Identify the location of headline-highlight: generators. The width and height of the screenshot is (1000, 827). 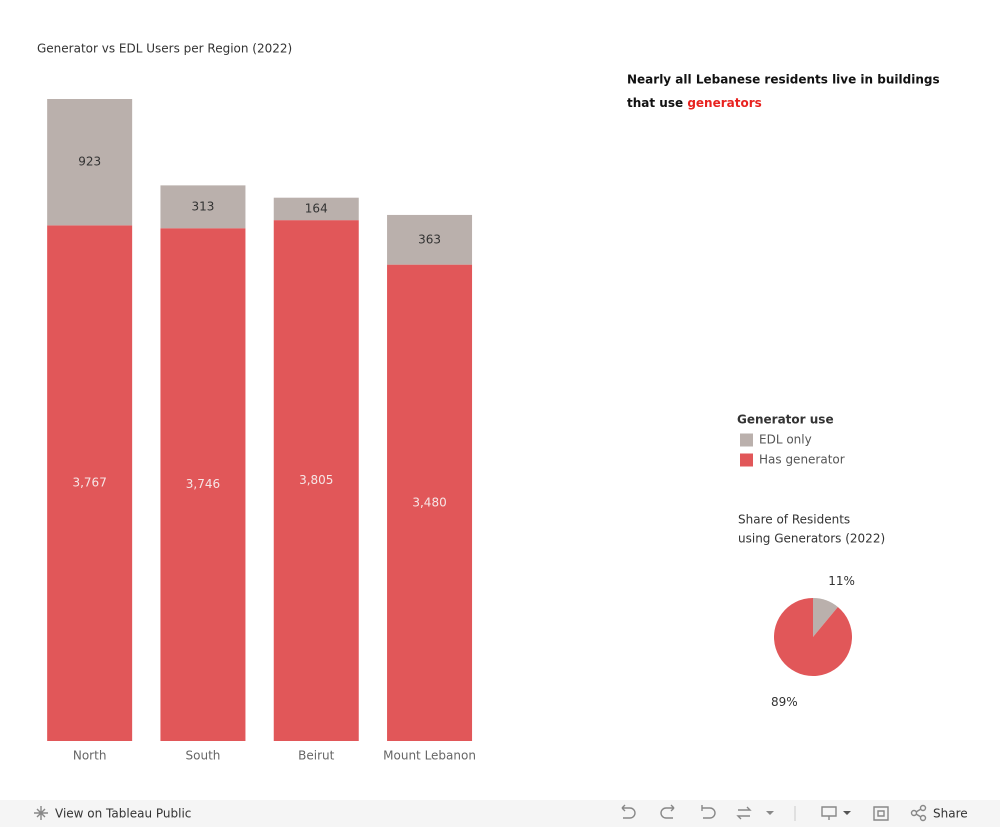
(724, 103).